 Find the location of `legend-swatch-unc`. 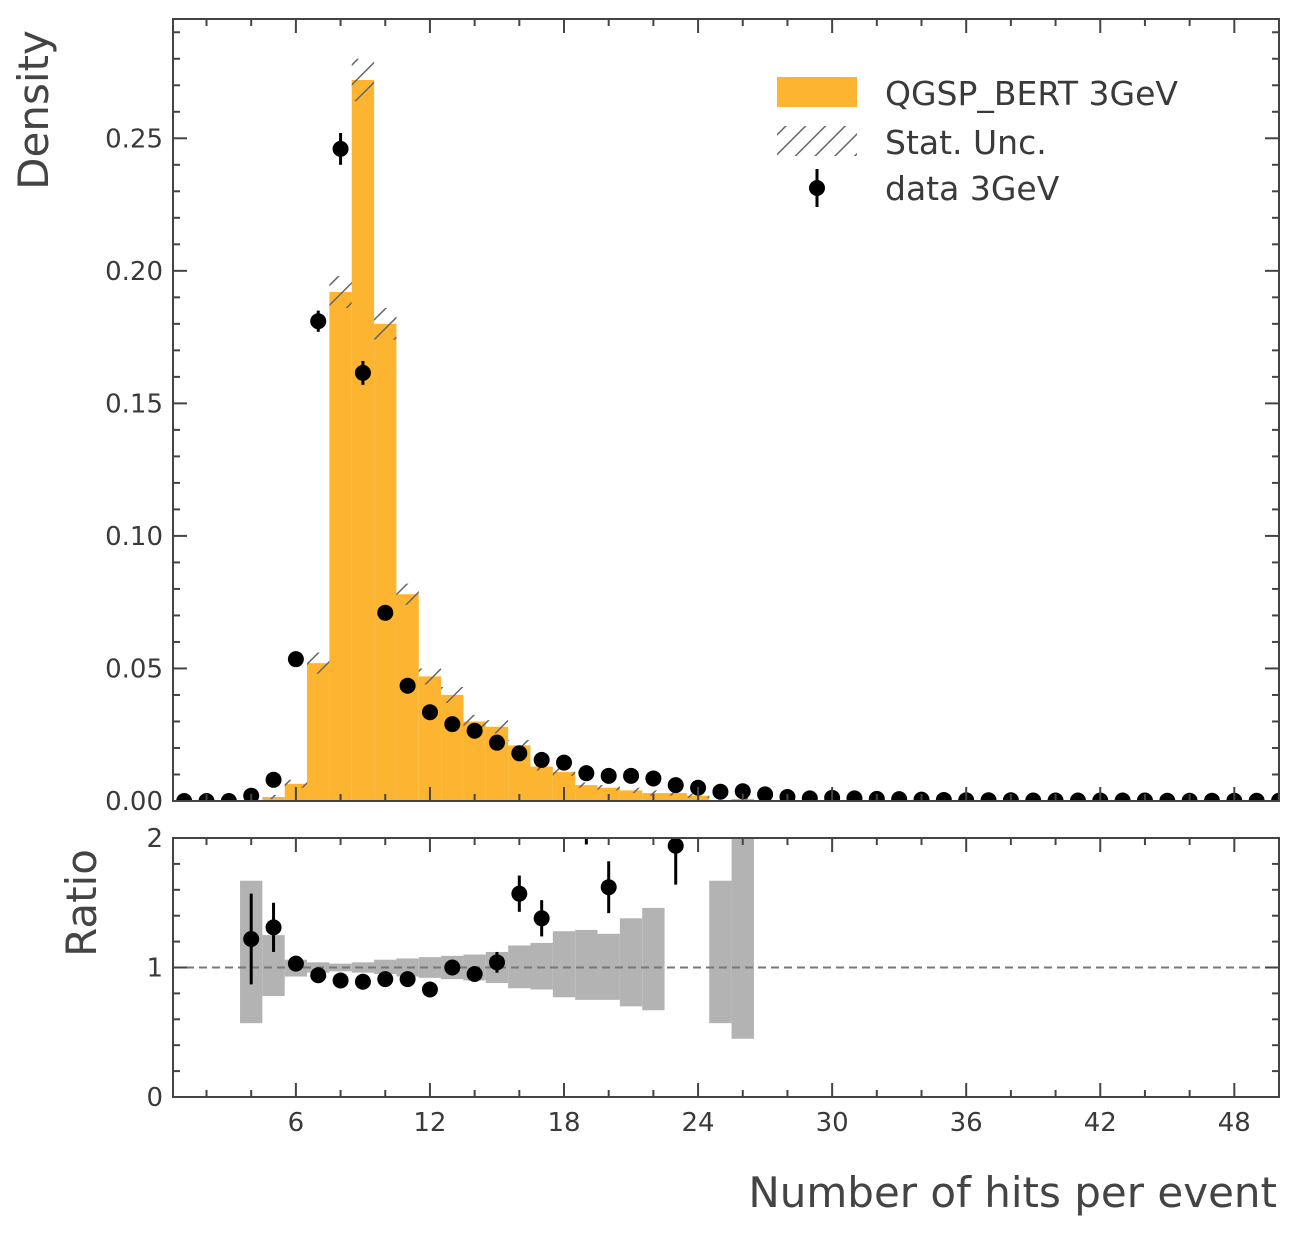

legend-swatch-unc is located at coordinates (817, 141).